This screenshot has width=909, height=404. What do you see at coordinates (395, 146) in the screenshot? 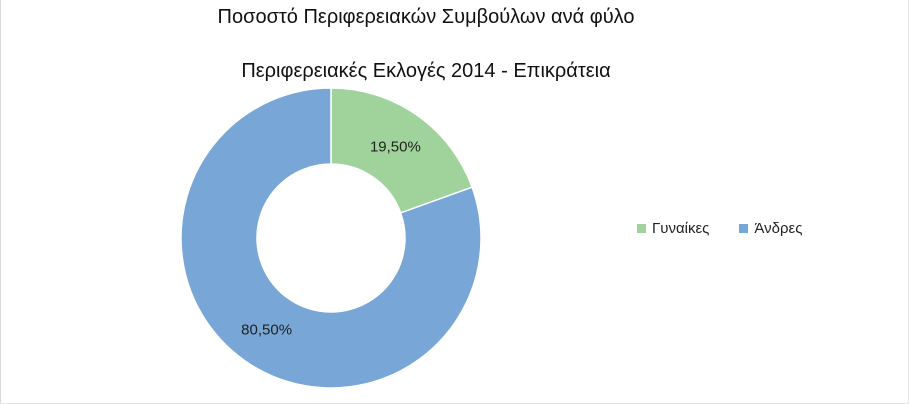
I see `data-label-women: 19,50%` at bounding box center [395, 146].